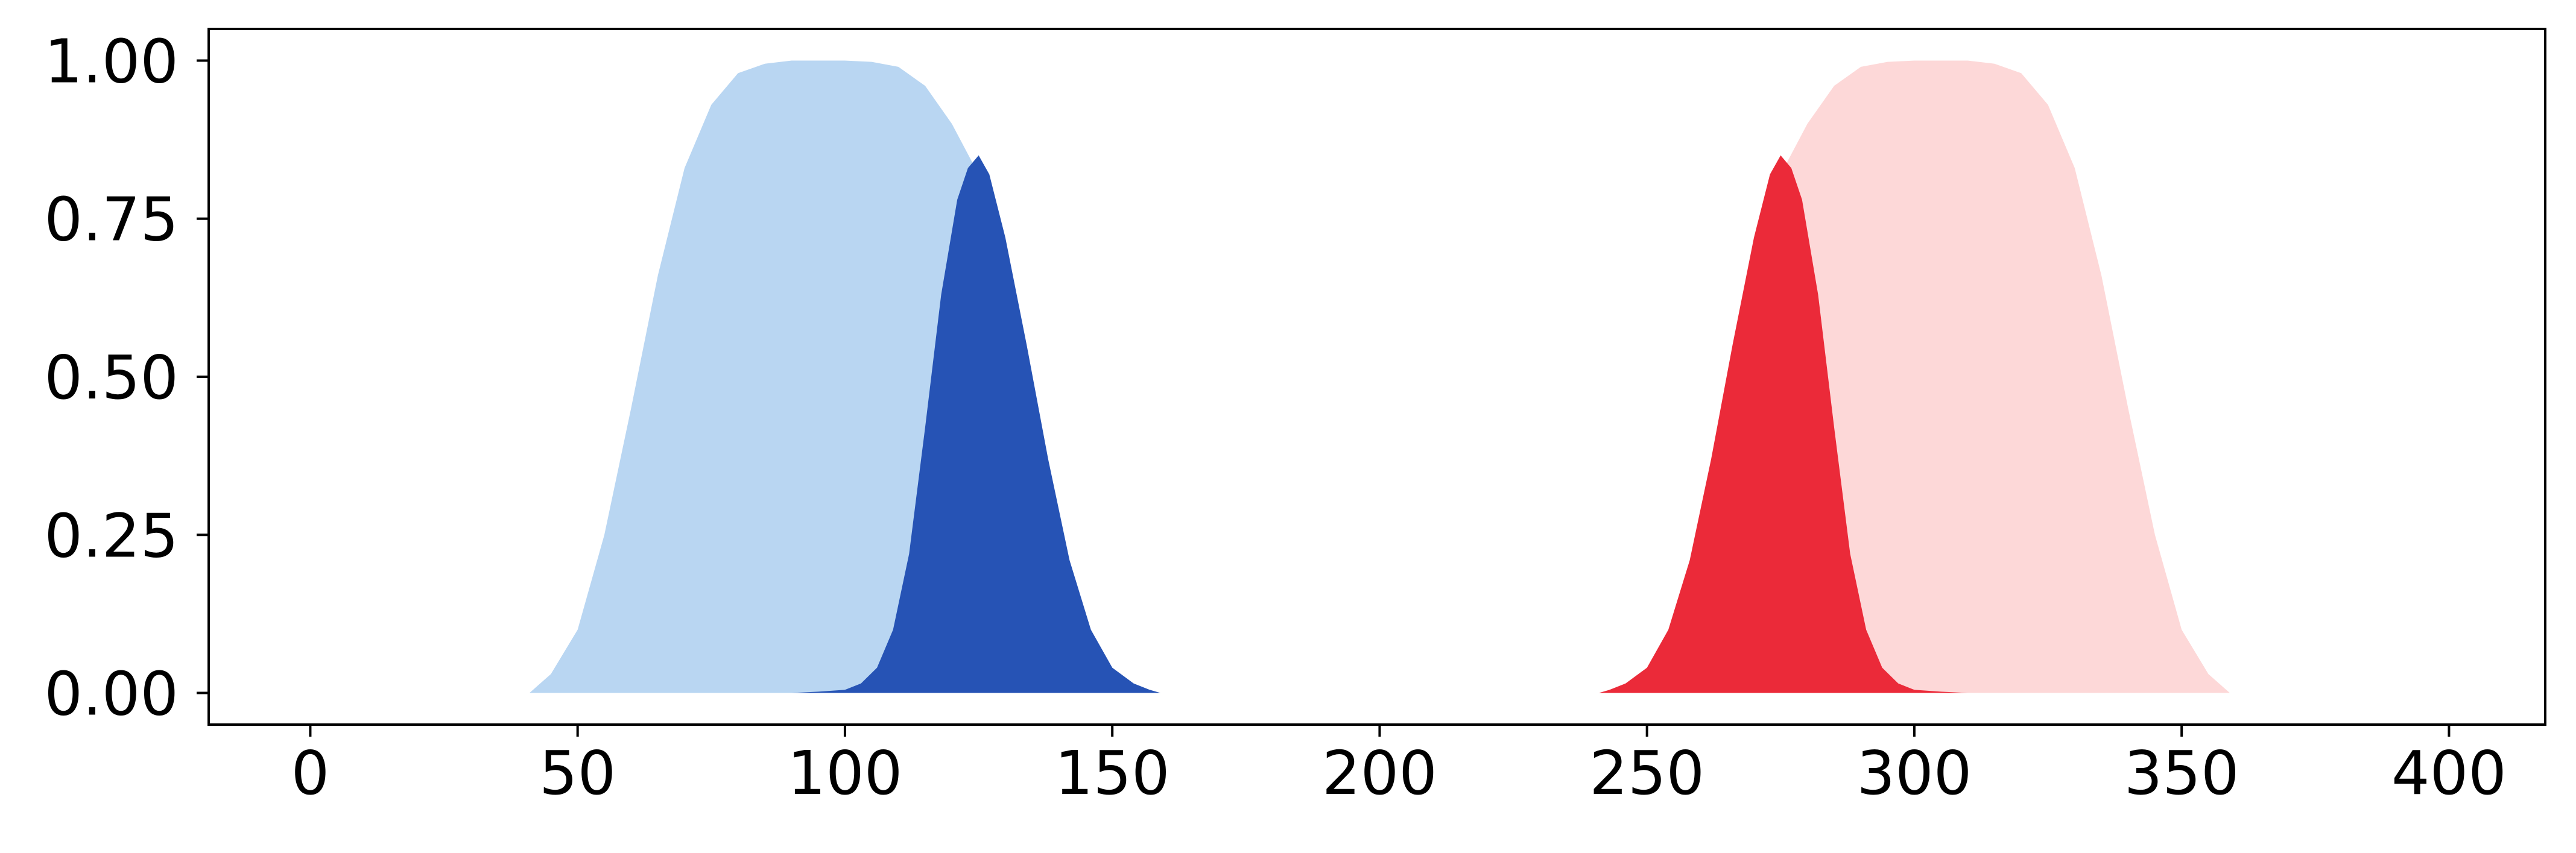  Describe the element at coordinates (111, 61) in the screenshot. I see `y-tick-label: 1.00` at that location.